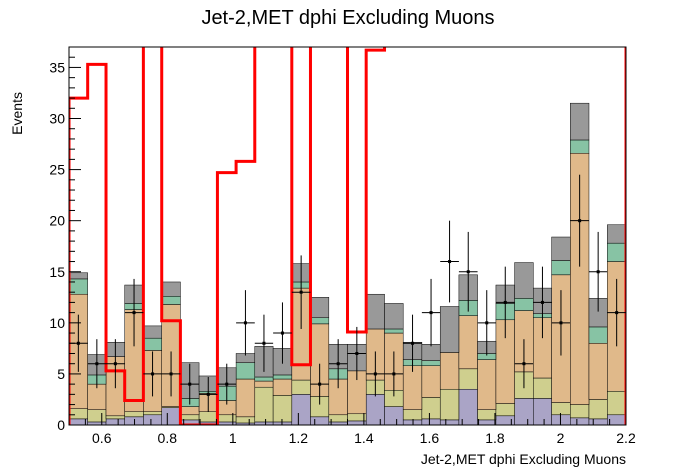 The width and height of the screenshot is (696, 472). I want to click on x-tick-label-2: 1, so click(233, 438).